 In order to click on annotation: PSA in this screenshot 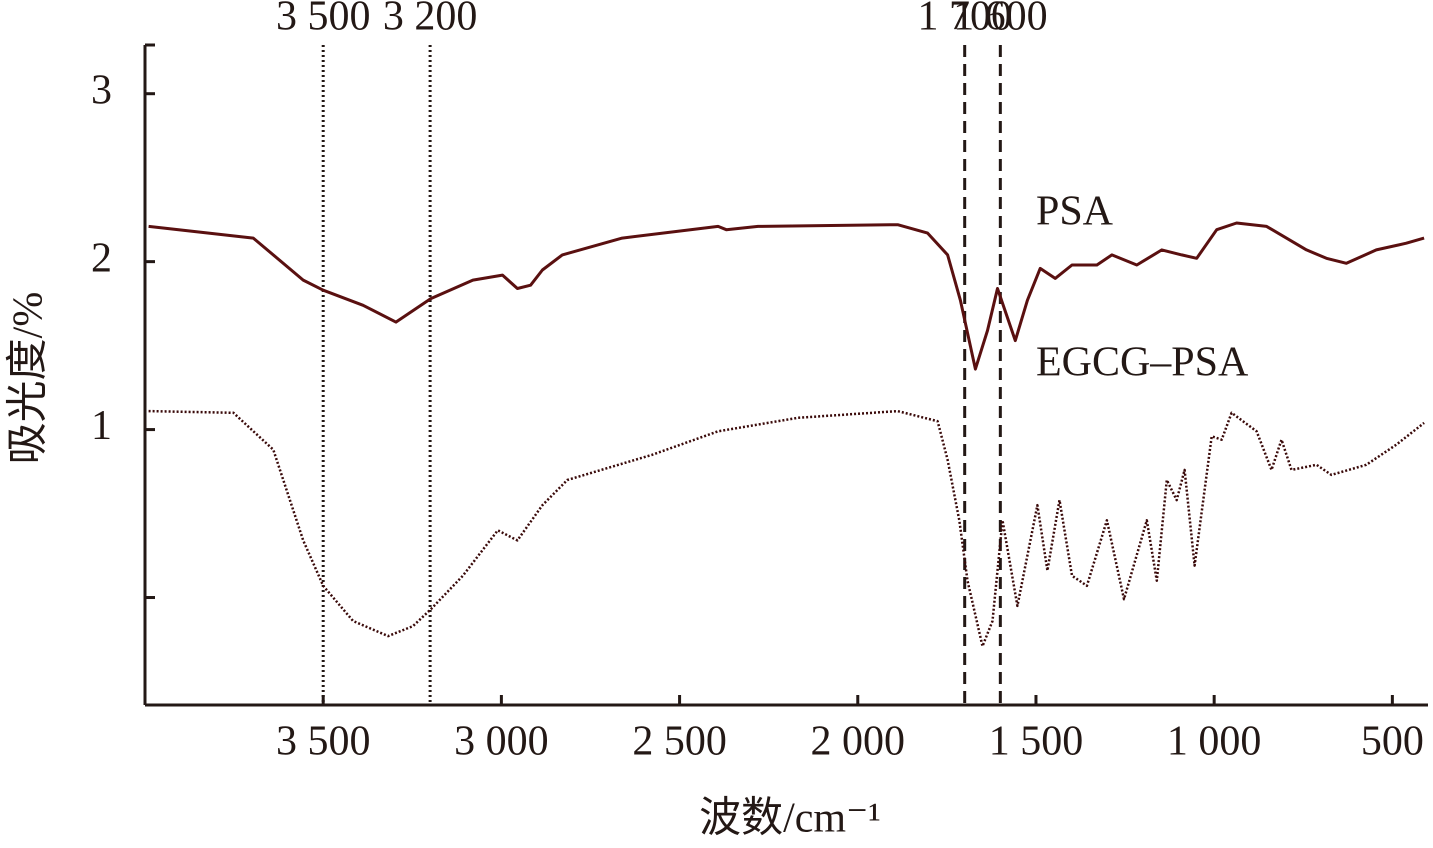, I will do `click(1075, 211)`.